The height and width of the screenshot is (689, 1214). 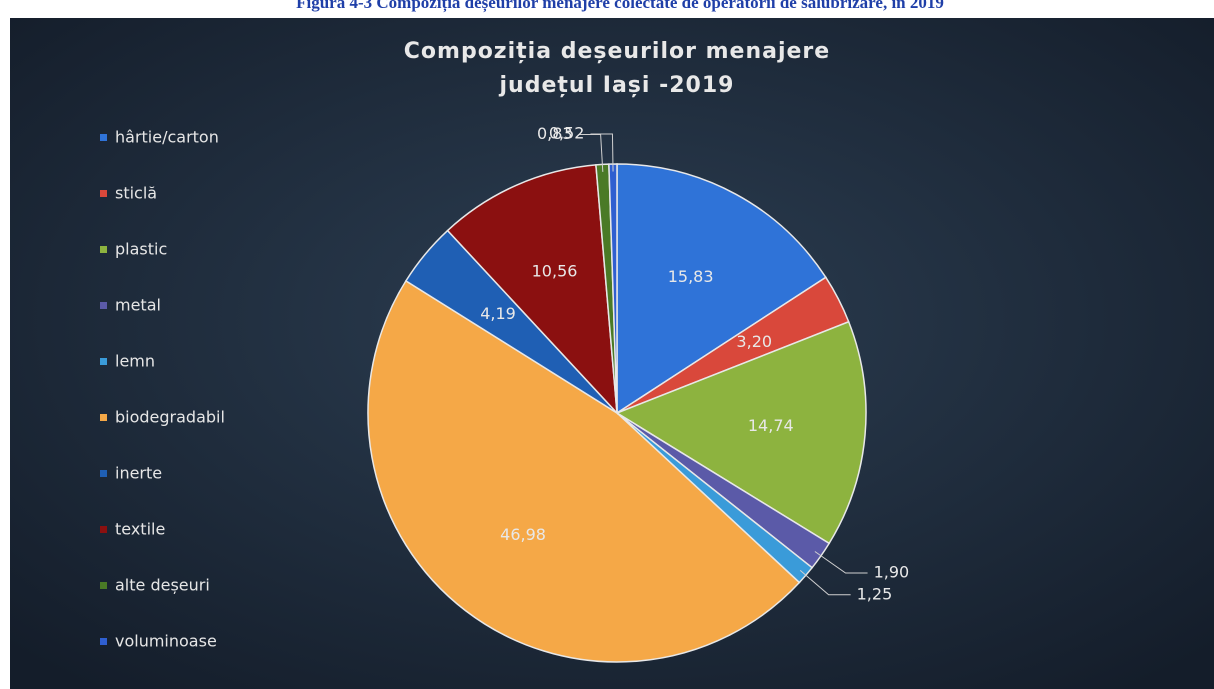 I want to click on chart-title: județul Iași -2019, so click(x=617, y=85).